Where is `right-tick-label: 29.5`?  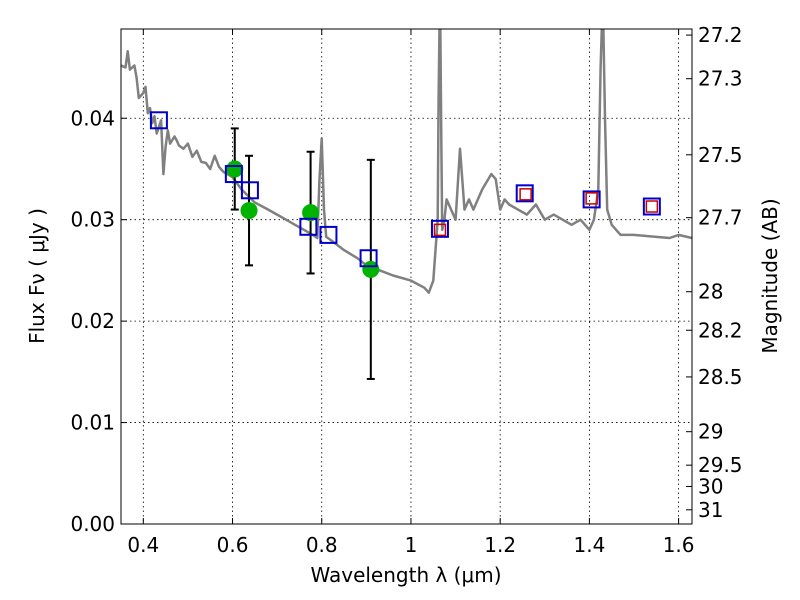
right-tick-label: 29.5 is located at coordinates (720, 465).